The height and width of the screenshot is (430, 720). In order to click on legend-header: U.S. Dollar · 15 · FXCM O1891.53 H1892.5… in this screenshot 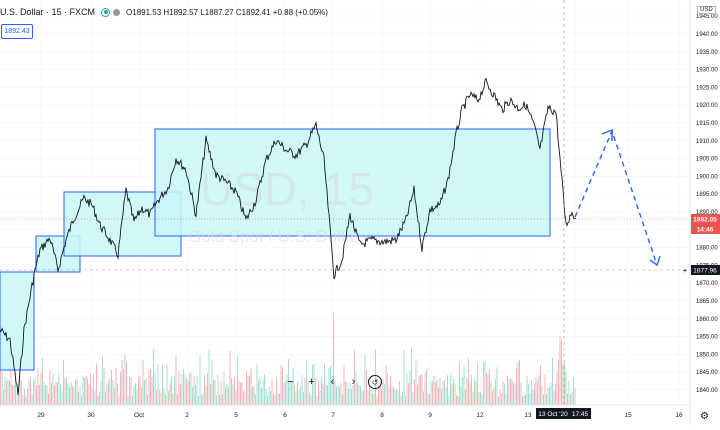, I will do `click(164, 12)`.